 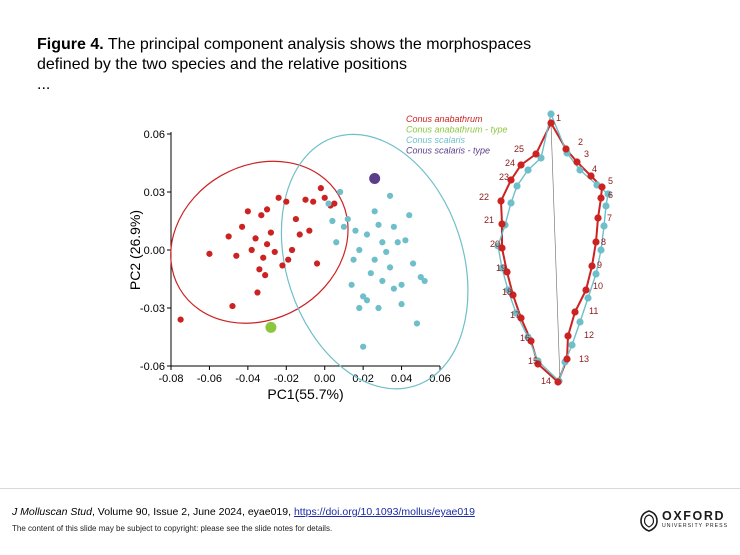 I want to click on y-axis-label: PC2 (26.9%), so click(x=135, y=250).